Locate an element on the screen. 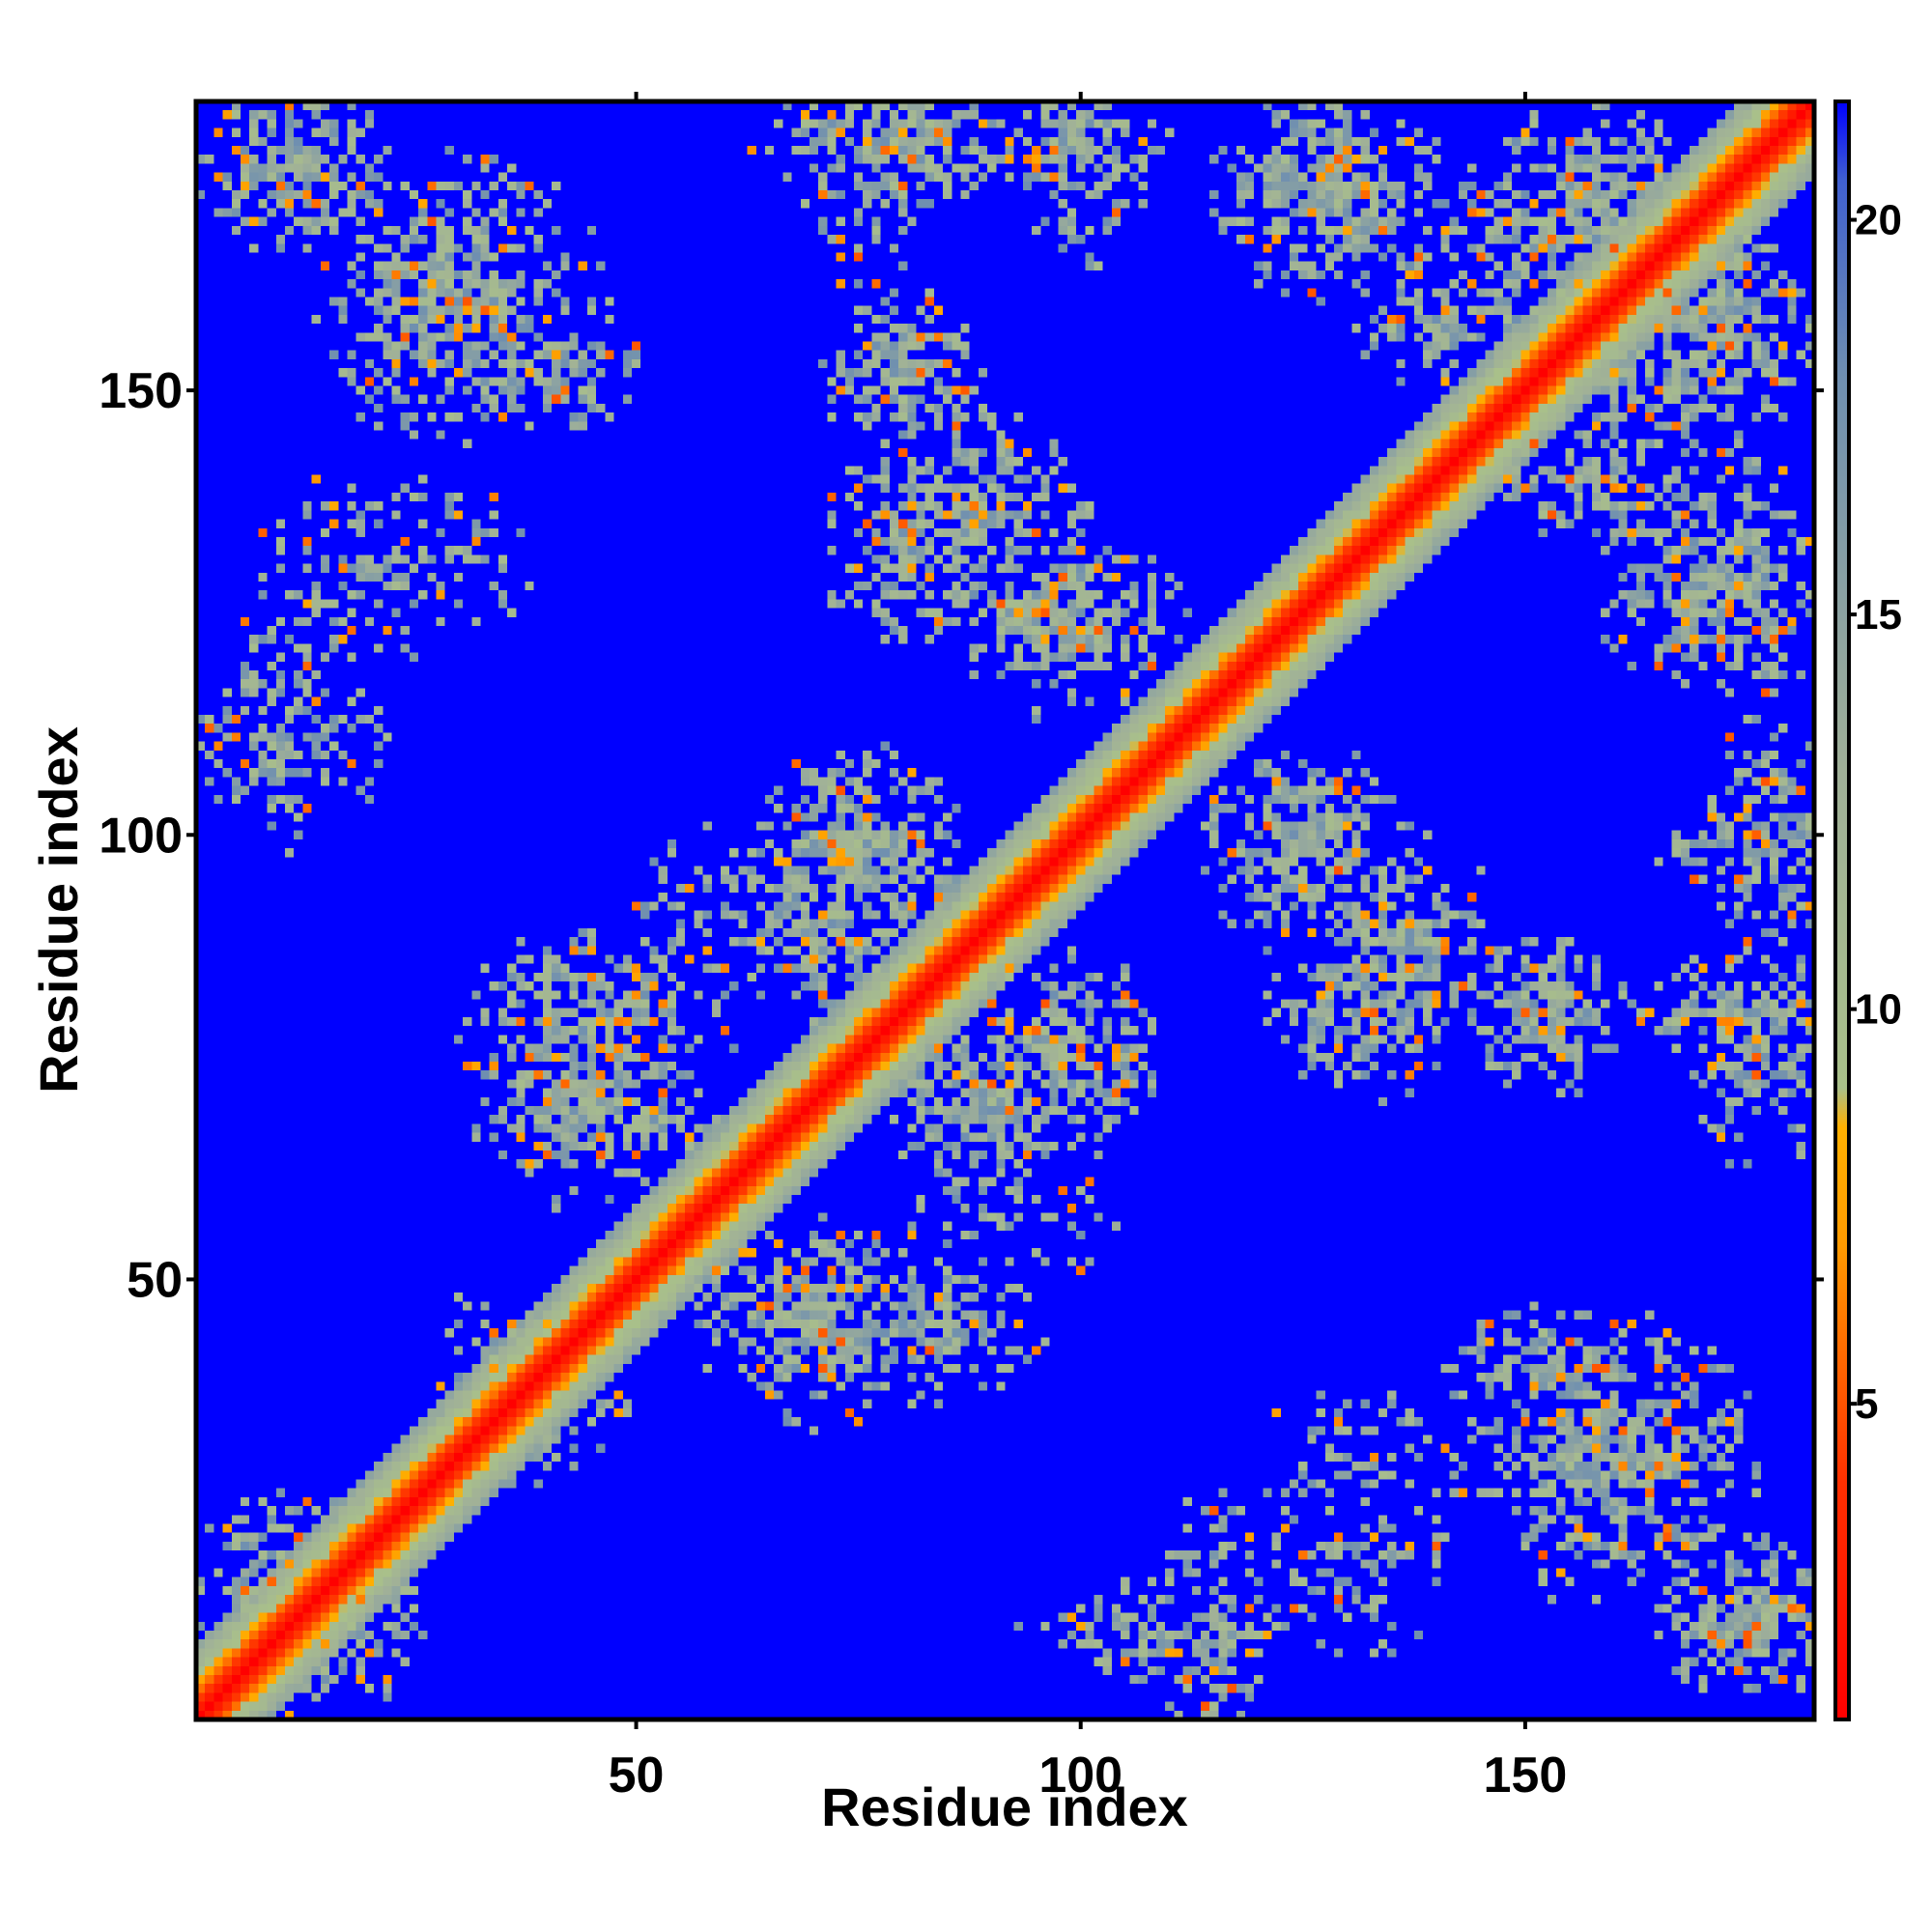  y-tick-label: 100 is located at coordinates (141, 836).